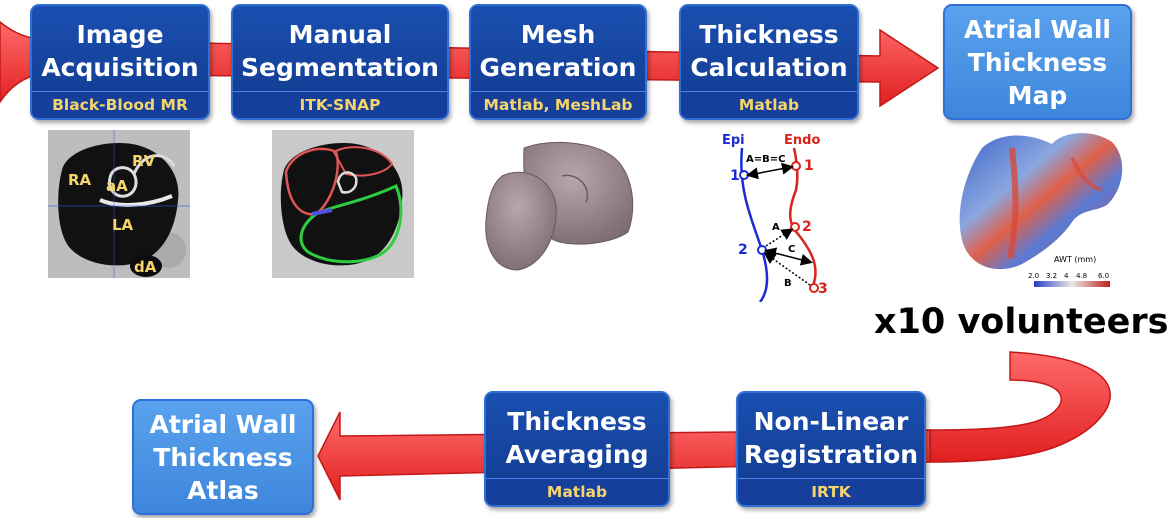 The height and width of the screenshot is (518, 1174). What do you see at coordinates (340, 104) in the screenshot?
I see `step-tool: ITK-SNAP` at bounding box center [340, 104].